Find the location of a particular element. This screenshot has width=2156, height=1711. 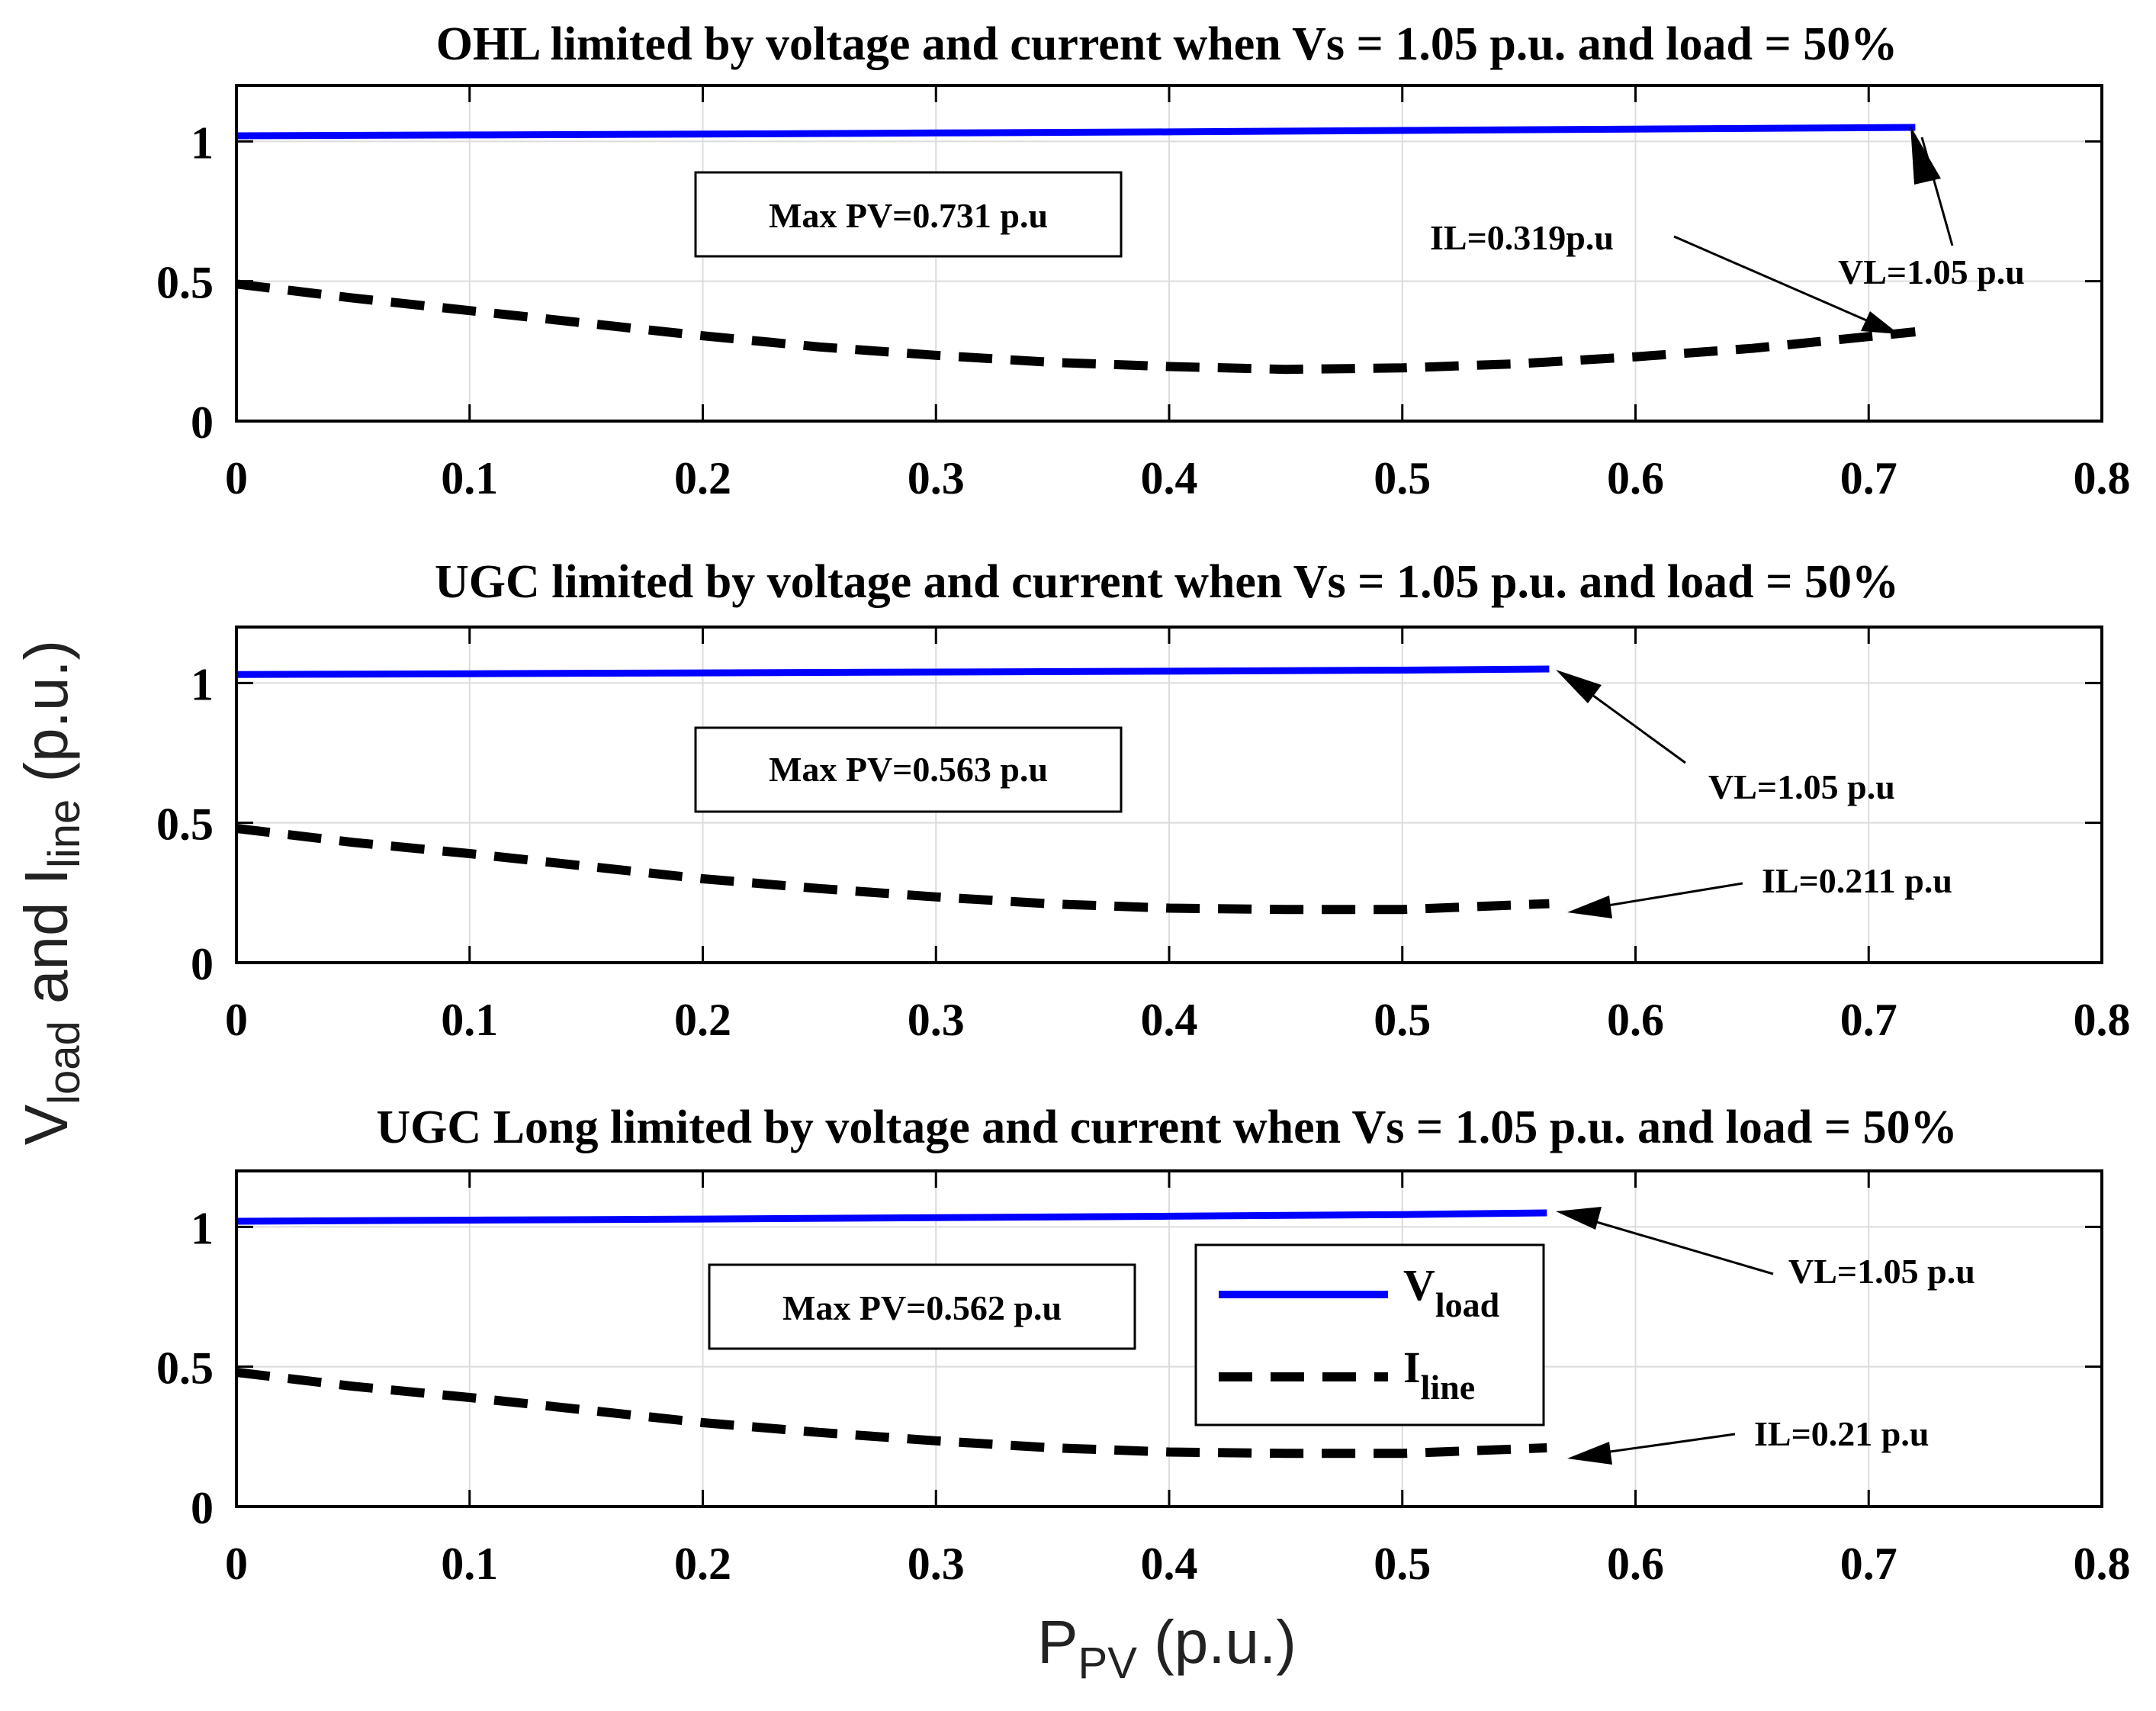

legend: Vload Iline is located at coordinates (1369, 1334).